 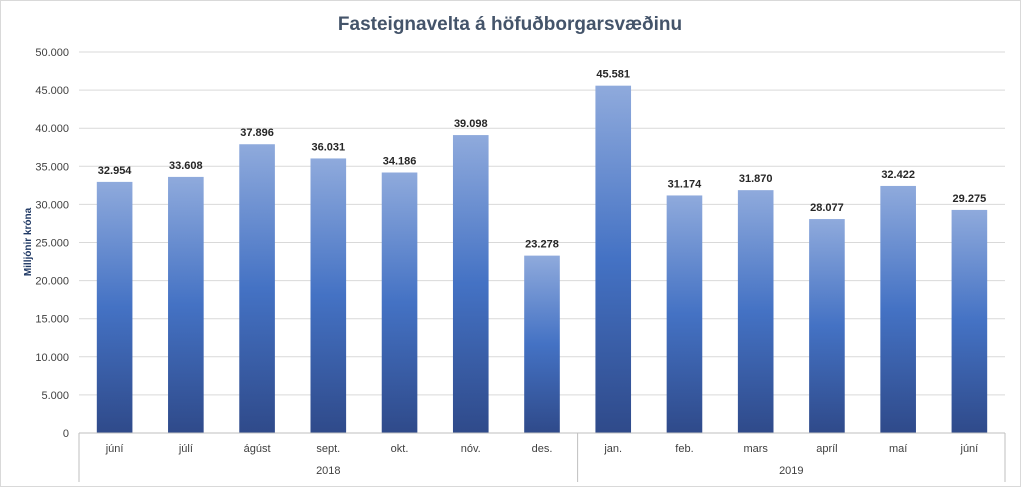 What do you see at coordinates (400, 162) in the screenshot?
I see `data-label: 34.186` at bounding box center [400, 162].